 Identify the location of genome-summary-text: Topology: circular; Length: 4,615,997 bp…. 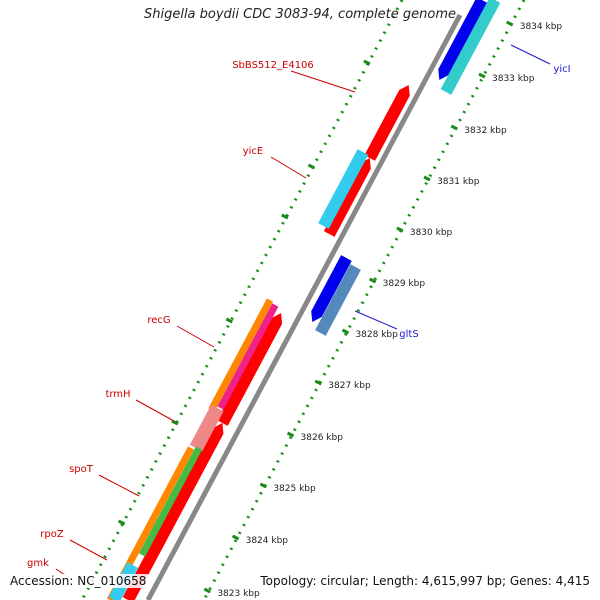
(425, 581).